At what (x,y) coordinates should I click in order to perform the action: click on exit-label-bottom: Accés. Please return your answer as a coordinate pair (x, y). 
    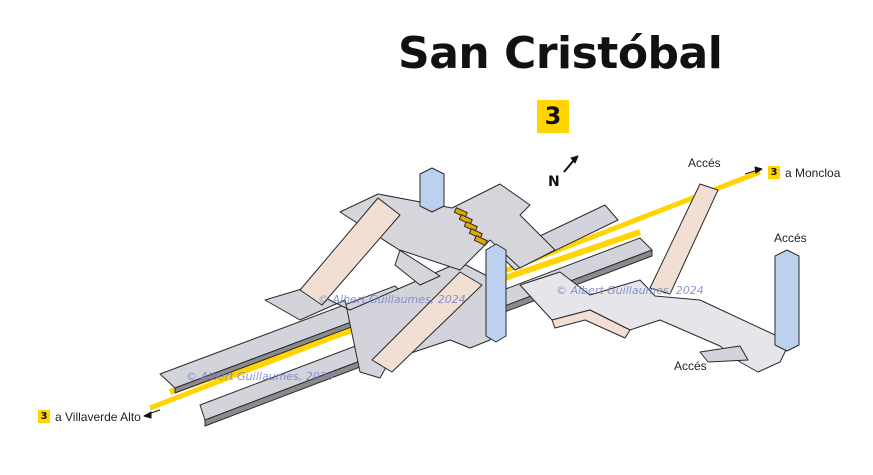
    Looking at the image, I should click on (690, 366).